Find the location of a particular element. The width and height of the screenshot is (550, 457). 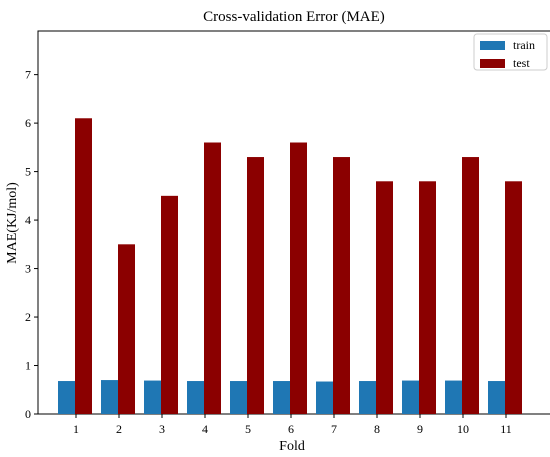

x-tick-label: 9 is located at coordinates (420, 429).